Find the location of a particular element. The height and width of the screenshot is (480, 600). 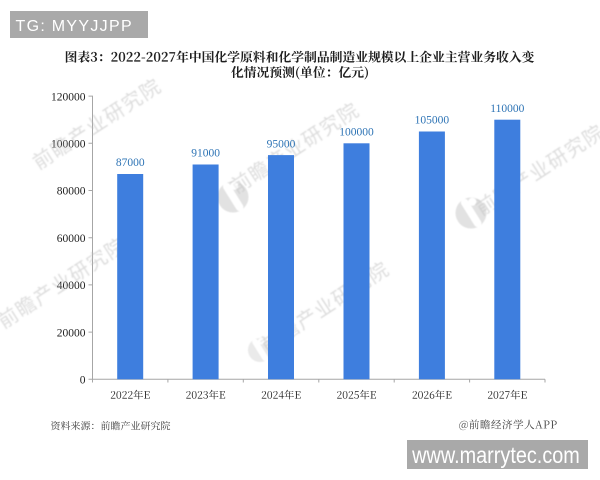

svg-text: 95000 is located at coordinates (281, 144).